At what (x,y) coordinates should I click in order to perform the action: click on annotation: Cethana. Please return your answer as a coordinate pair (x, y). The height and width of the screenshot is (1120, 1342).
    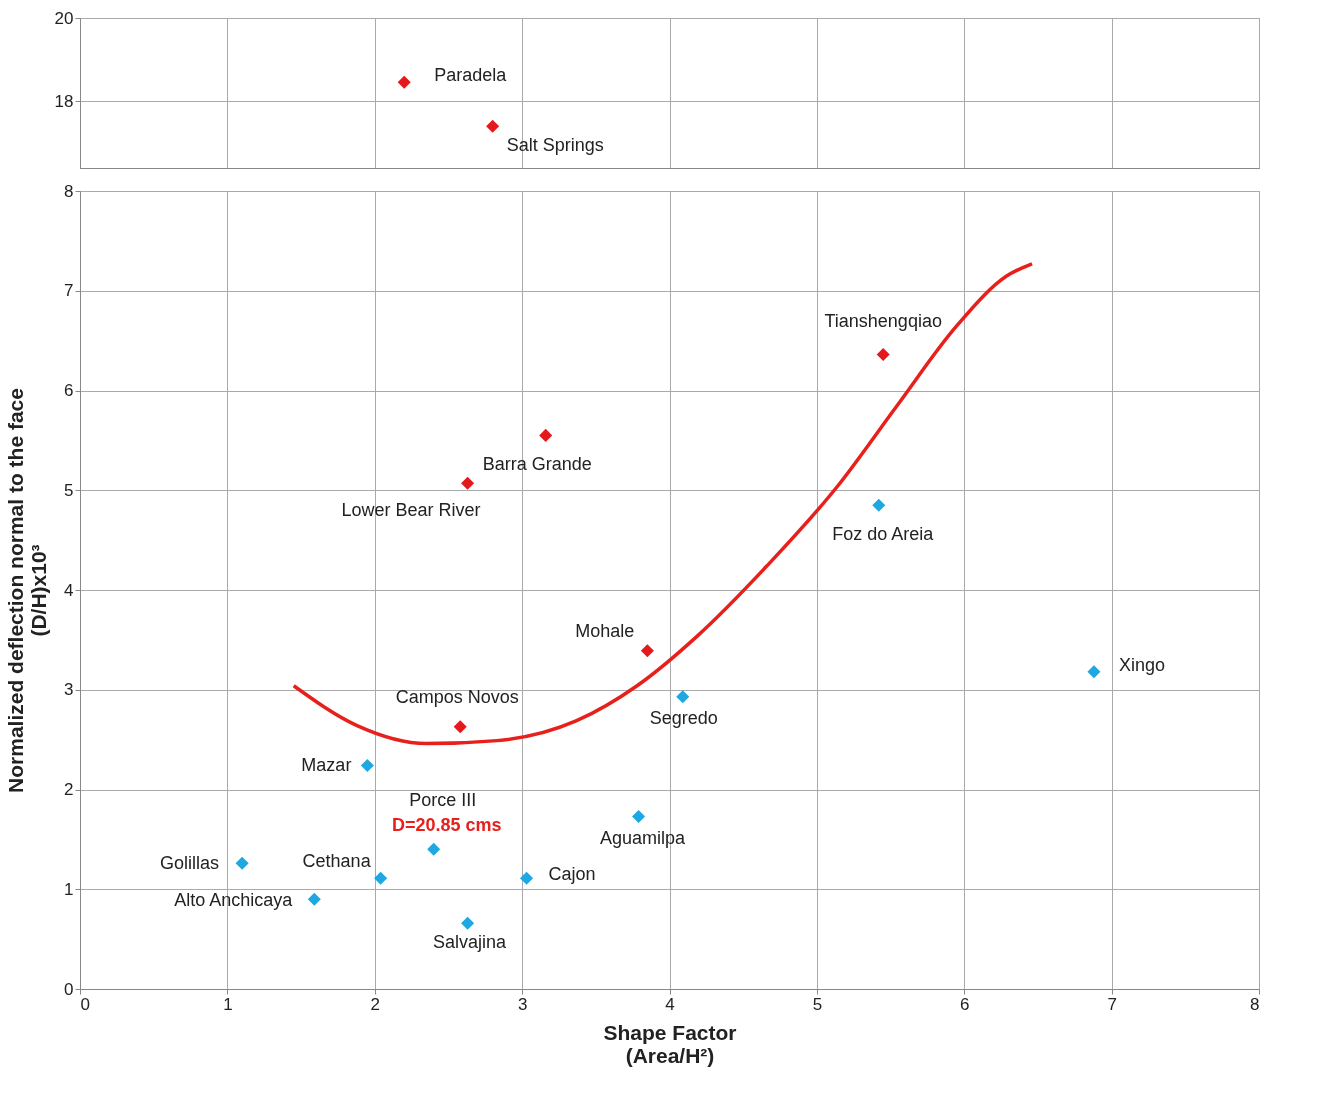
    Looking at the image, I should click on (337, 861).